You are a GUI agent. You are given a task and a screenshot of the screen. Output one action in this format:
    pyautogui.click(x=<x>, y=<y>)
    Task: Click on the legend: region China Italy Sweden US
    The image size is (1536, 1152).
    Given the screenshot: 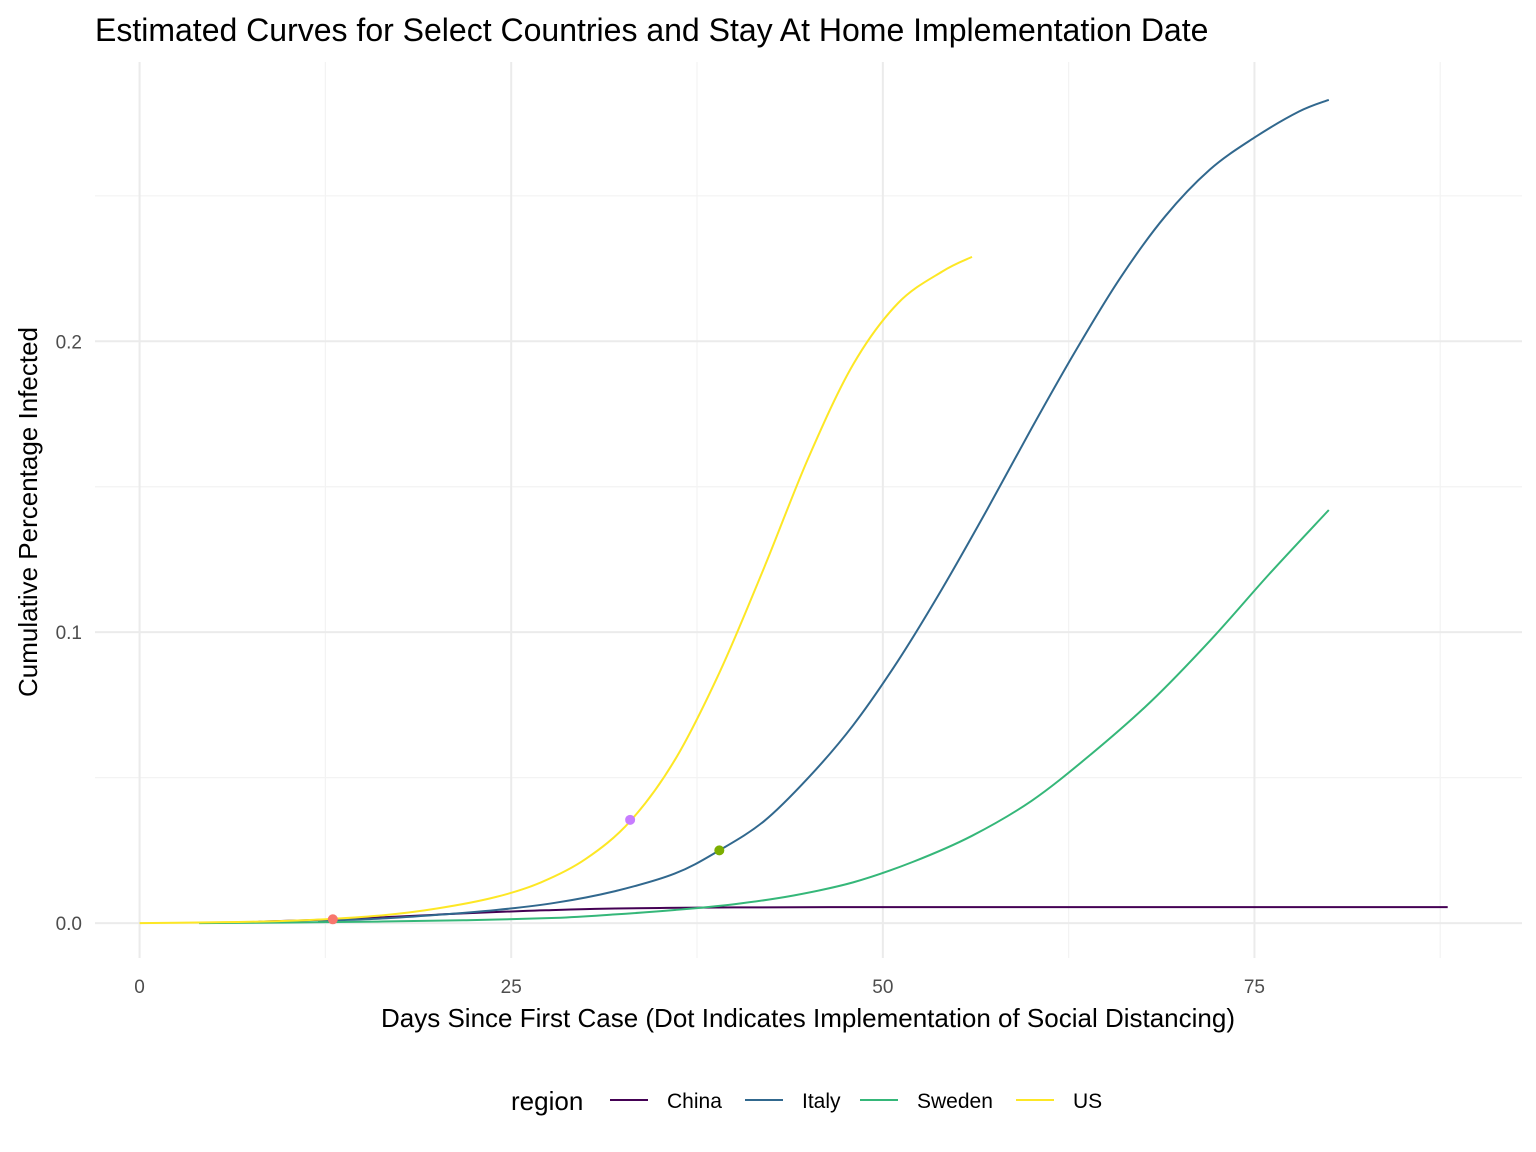 What is the action you would take?
    pyautogui.click(x=806, y=1101)
    